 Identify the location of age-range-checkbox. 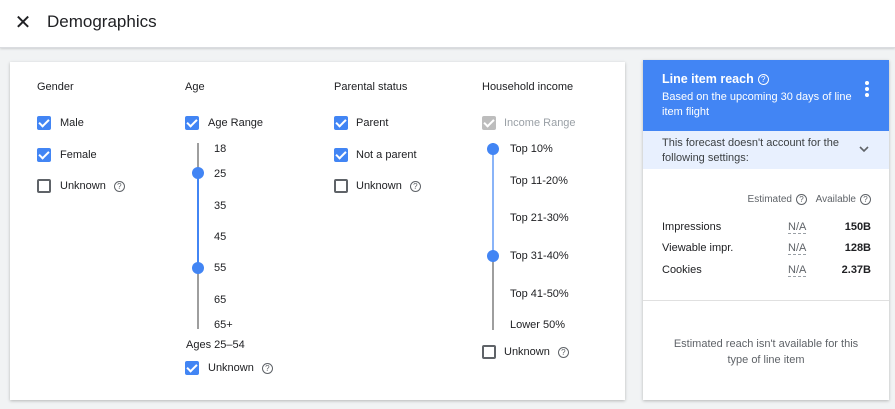
(192, 123).